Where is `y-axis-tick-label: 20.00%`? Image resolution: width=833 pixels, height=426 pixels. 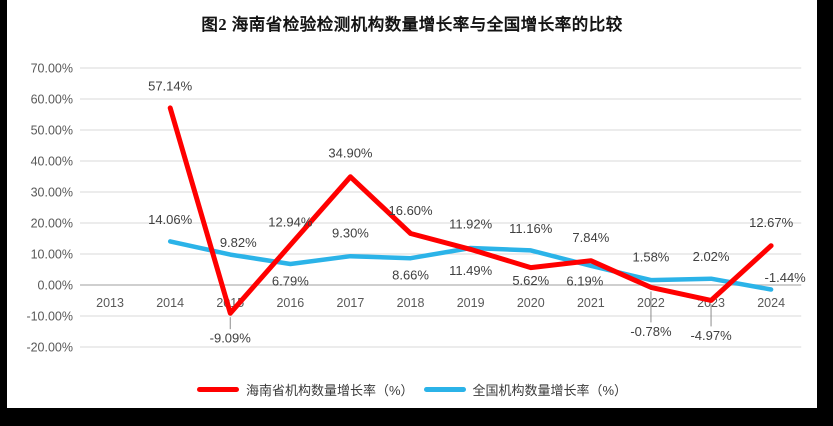
y-axis-tick-label: 20.00% is located at coordinates (52, 224).